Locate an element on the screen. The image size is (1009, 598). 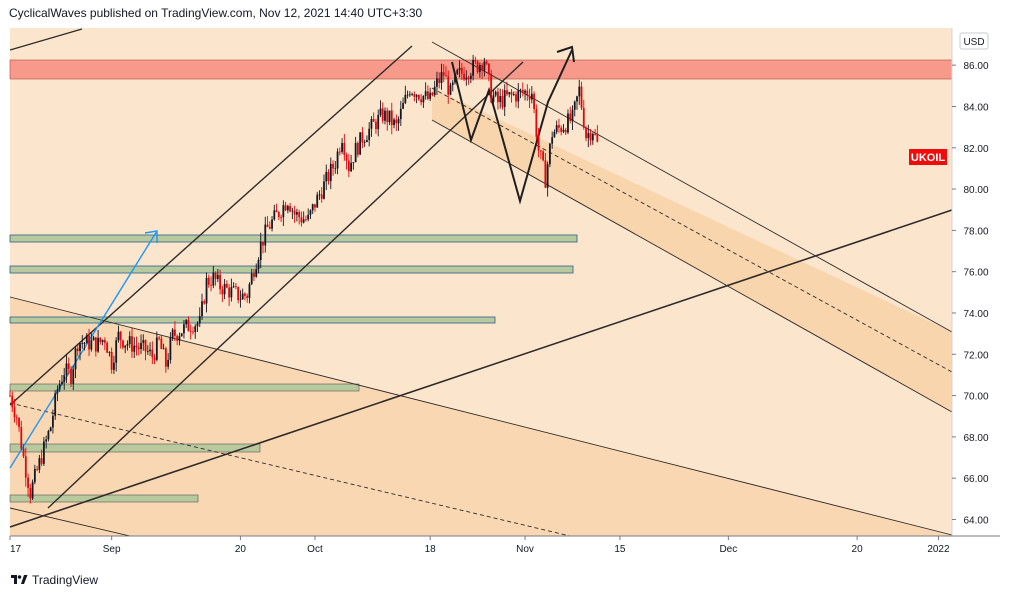
time-tick-label: 17 is located at coordinates (16, 549).